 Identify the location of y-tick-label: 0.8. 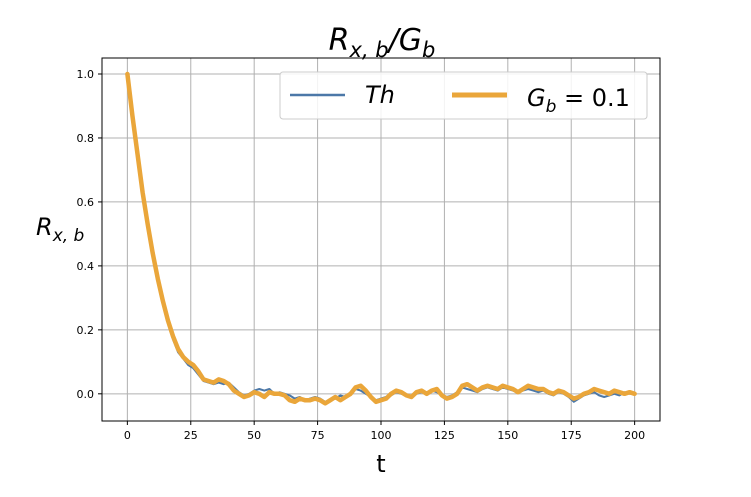
(86, 138).